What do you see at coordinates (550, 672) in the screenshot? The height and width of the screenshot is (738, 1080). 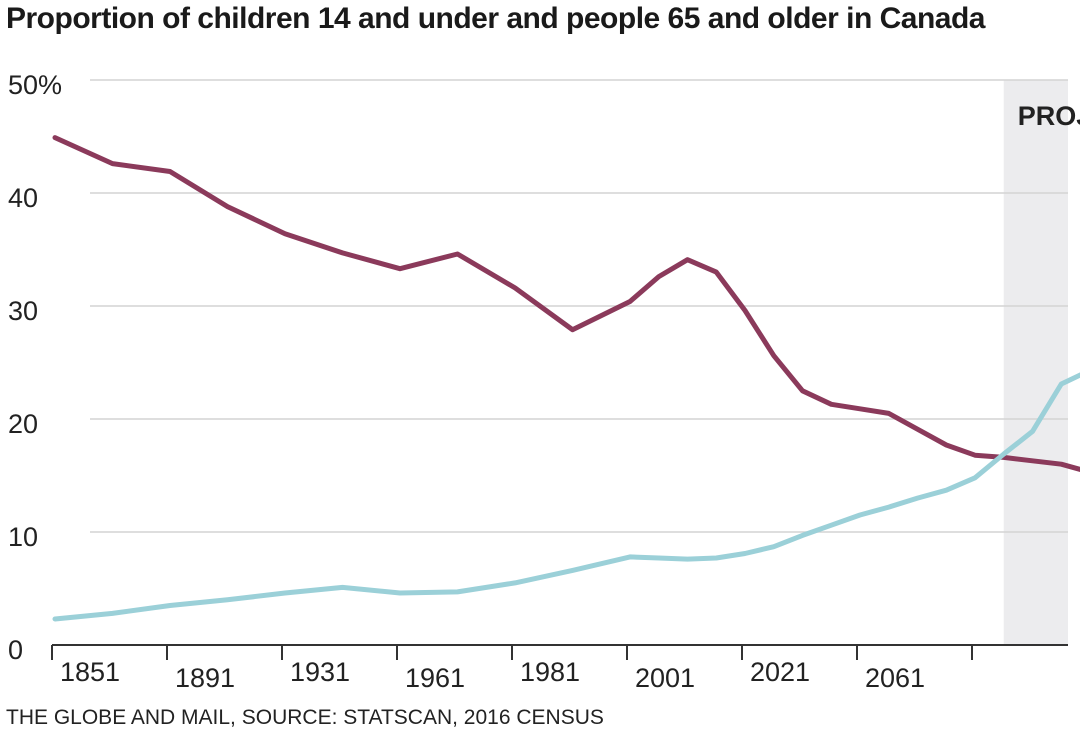 I see `x-tick-label: 1981` at bounding box center [550, 672].